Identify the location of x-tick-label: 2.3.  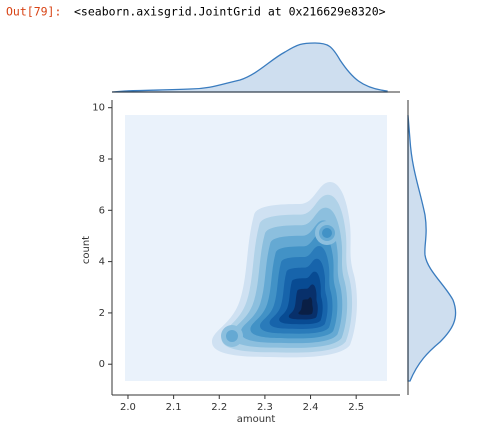
(265, 407).